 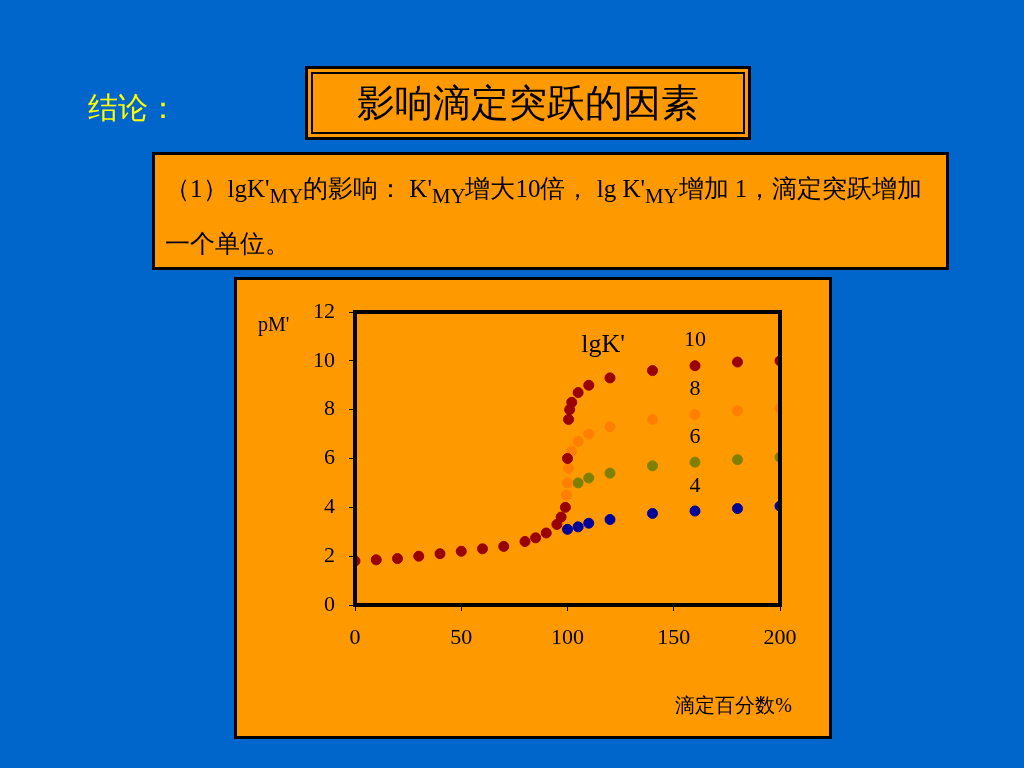 I want to click on x-tick-label: 200, so click(x=780, y=636).